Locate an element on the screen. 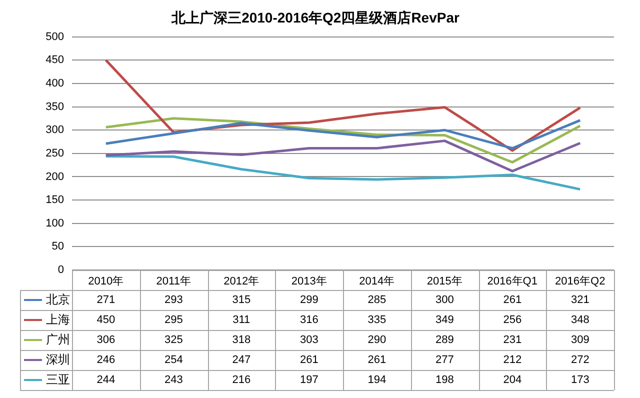  data-label: 285 is located at coordinates (377, 300).